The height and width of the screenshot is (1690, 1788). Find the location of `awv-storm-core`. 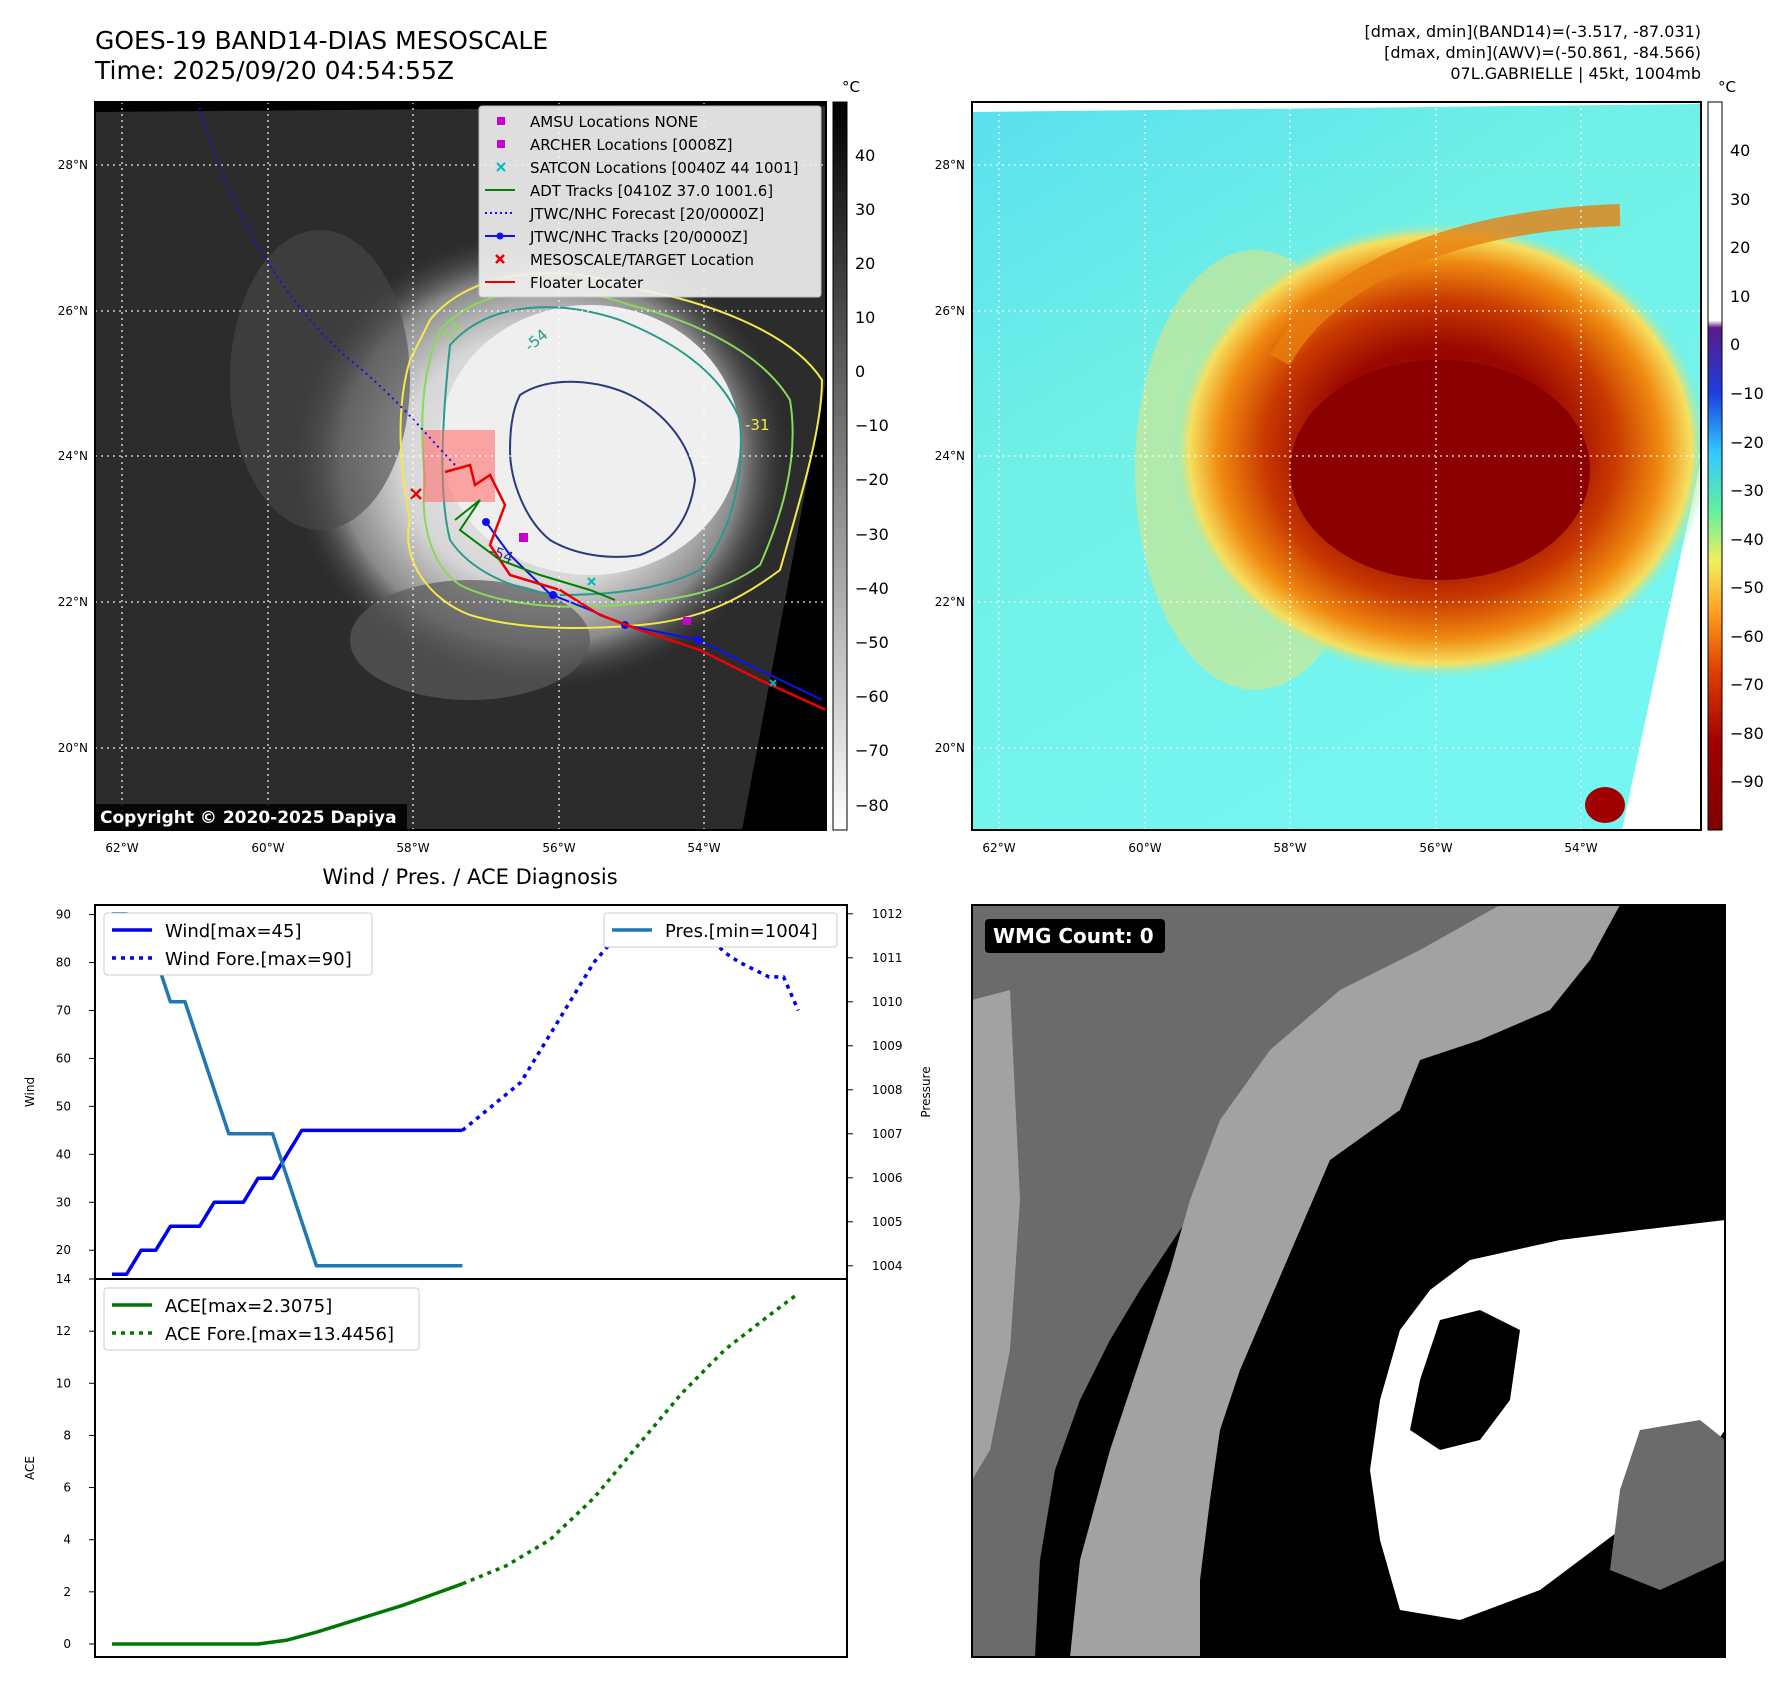

awv-storm-core is located at coordinates (1440, 470).